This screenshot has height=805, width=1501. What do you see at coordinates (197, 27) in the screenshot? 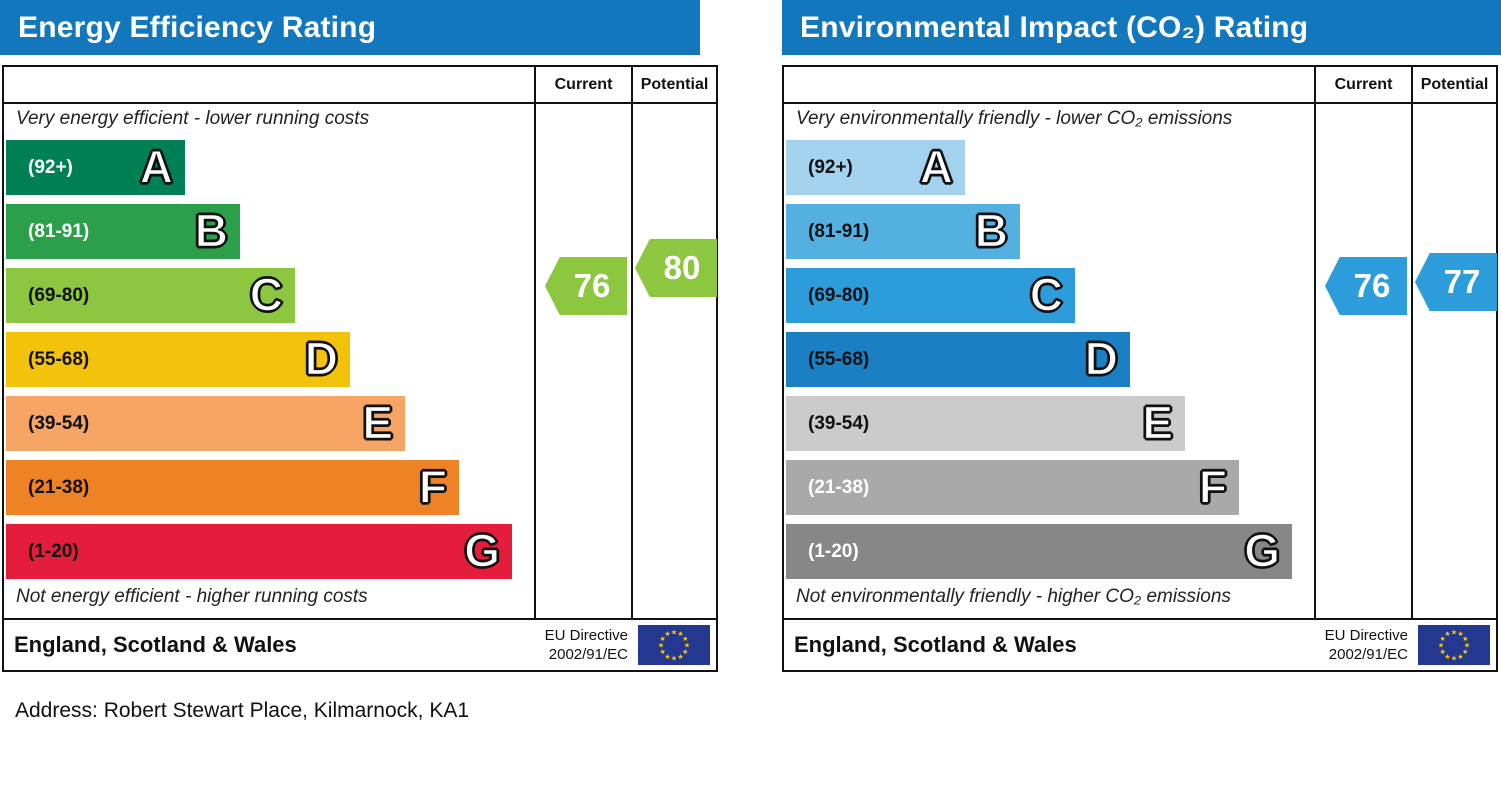
I see `chart-title: Energy Efficiency Rating` at bounding box center [197, 27].